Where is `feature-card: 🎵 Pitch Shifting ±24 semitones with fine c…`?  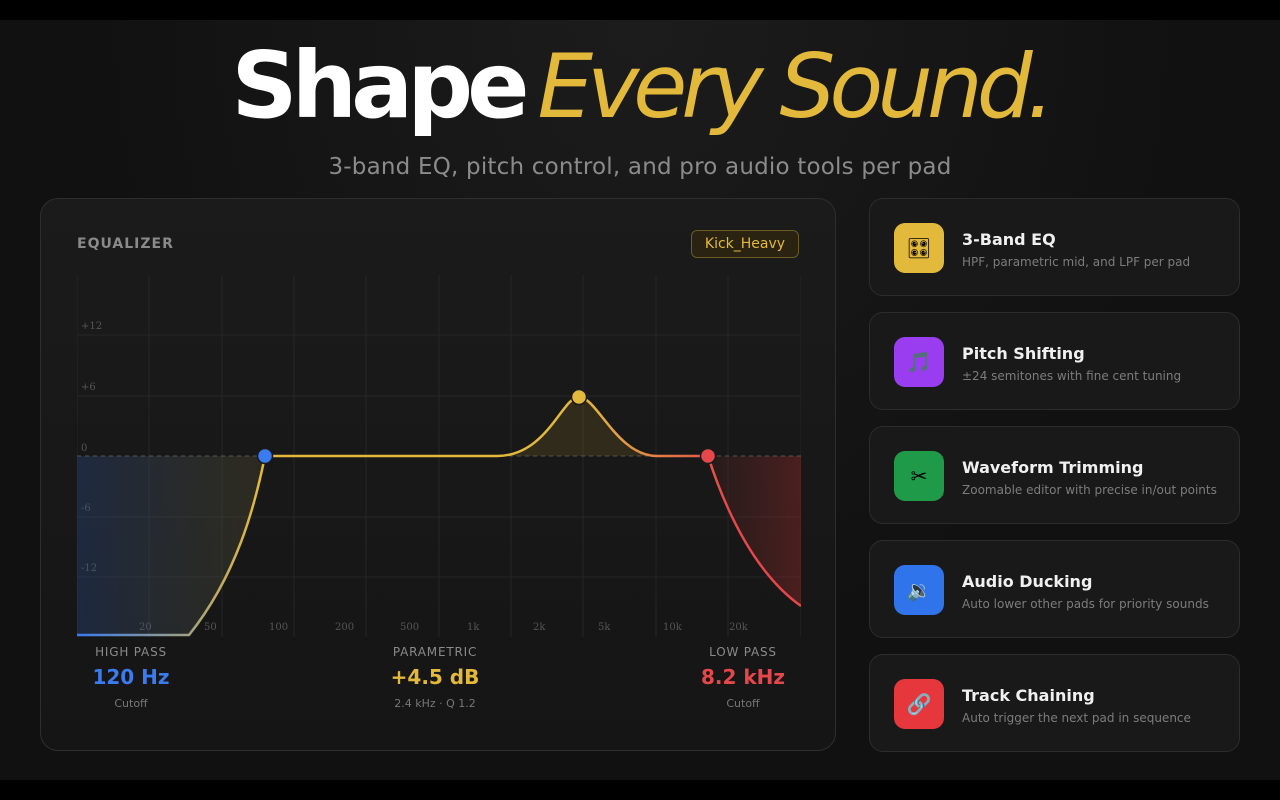 feature-card: 🎵 Pitch Shifting ±24 semitones with fine c… is located at coordinates (1054, 361).